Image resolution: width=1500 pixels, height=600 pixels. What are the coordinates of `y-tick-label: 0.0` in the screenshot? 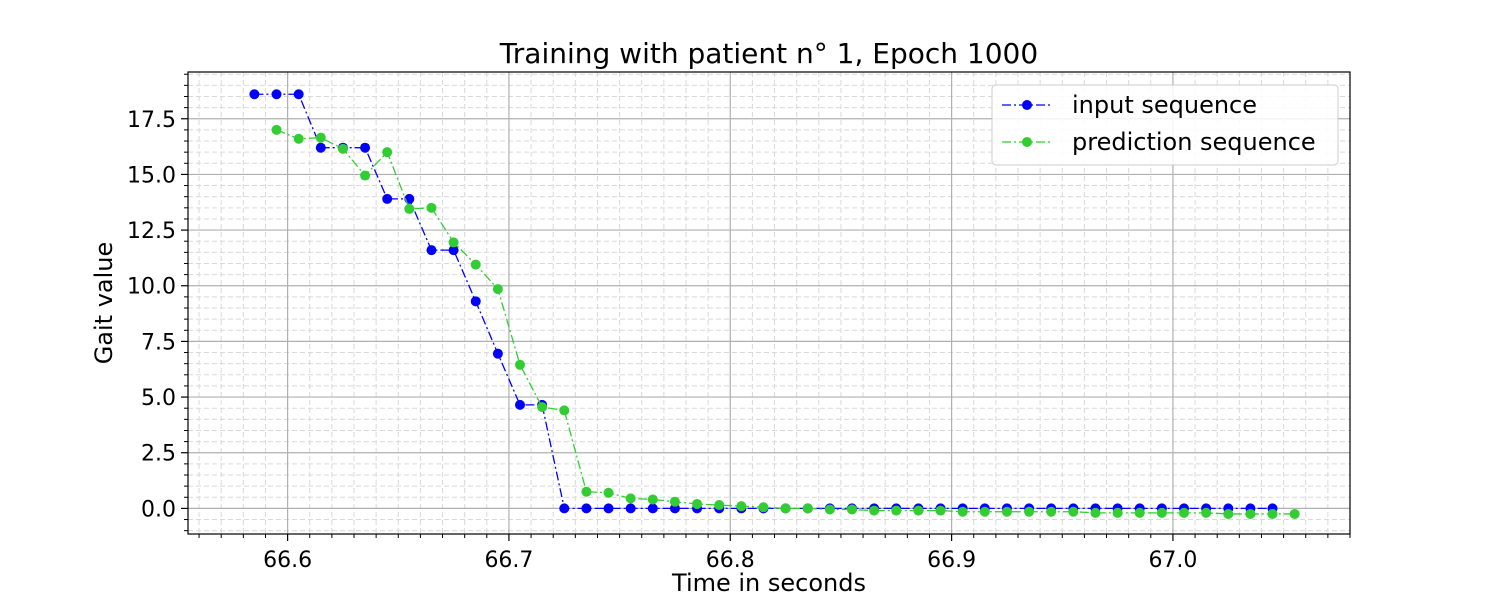 It's located at (158, 509).